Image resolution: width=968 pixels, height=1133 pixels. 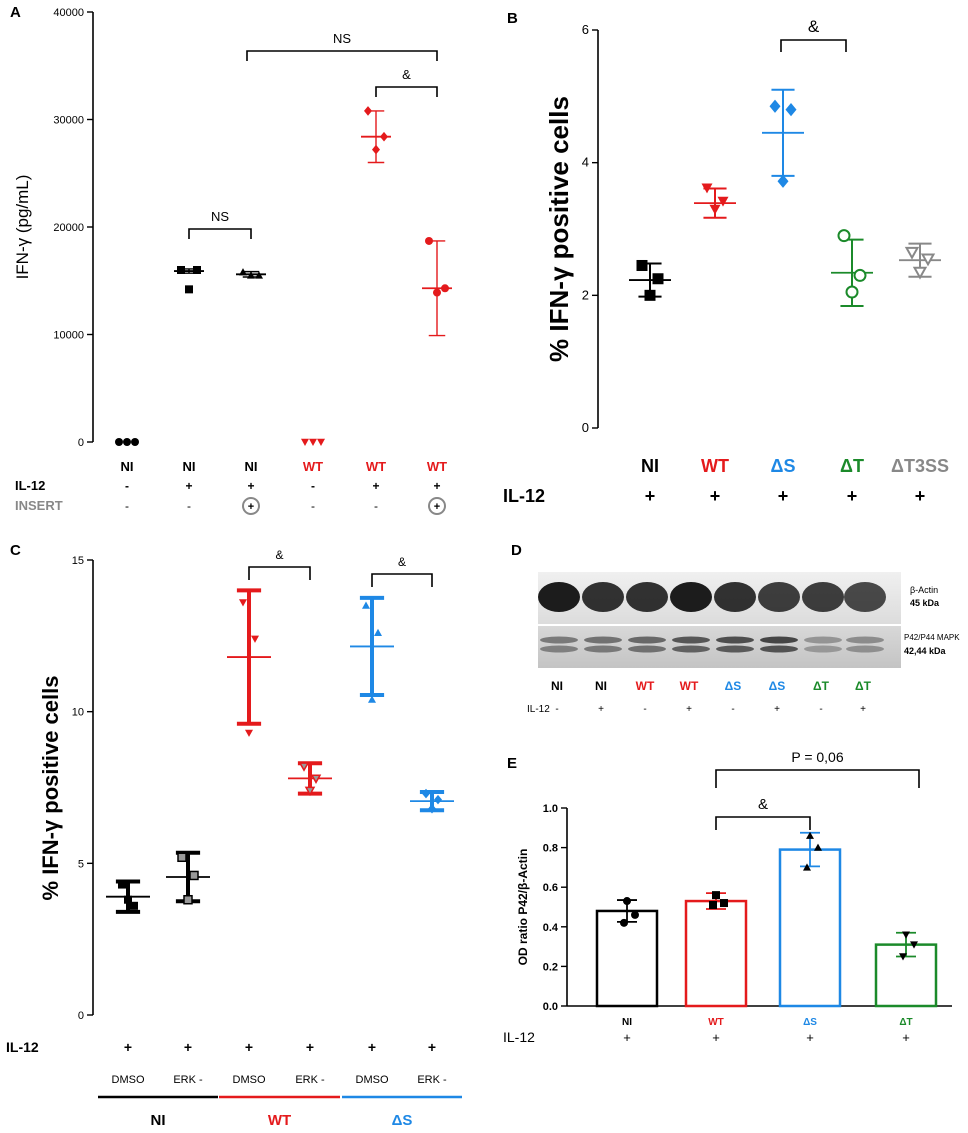 What do you see at coordinates (810, 1022) in the screenshot?
I see `x-category-label: ΔS` at bounding box center [810, 1022].